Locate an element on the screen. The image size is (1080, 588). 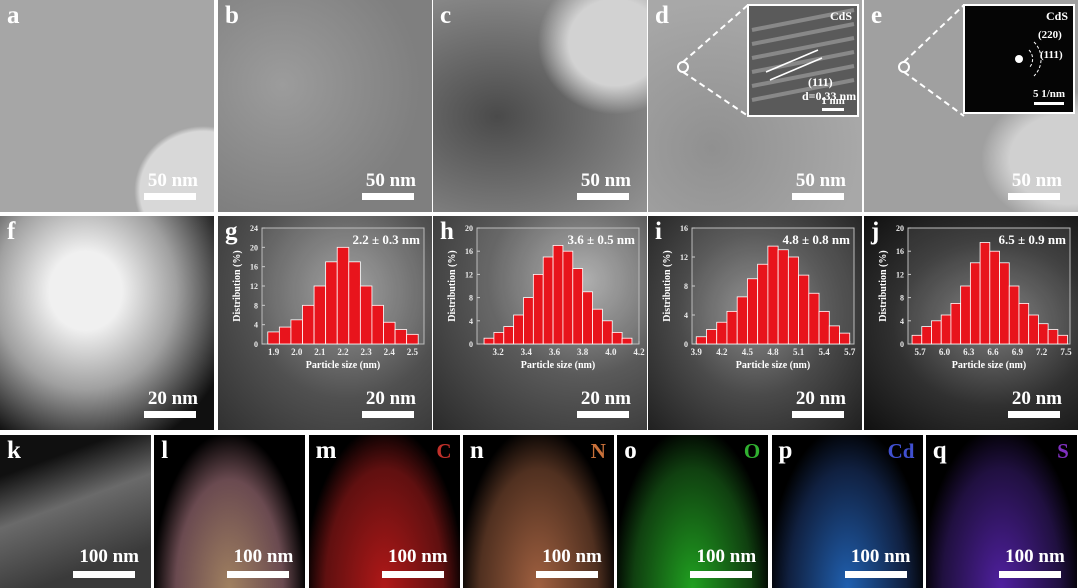
inset-overlay: CdS (111)d=0.33 nm1 nm is located at coordinates (768, 60).